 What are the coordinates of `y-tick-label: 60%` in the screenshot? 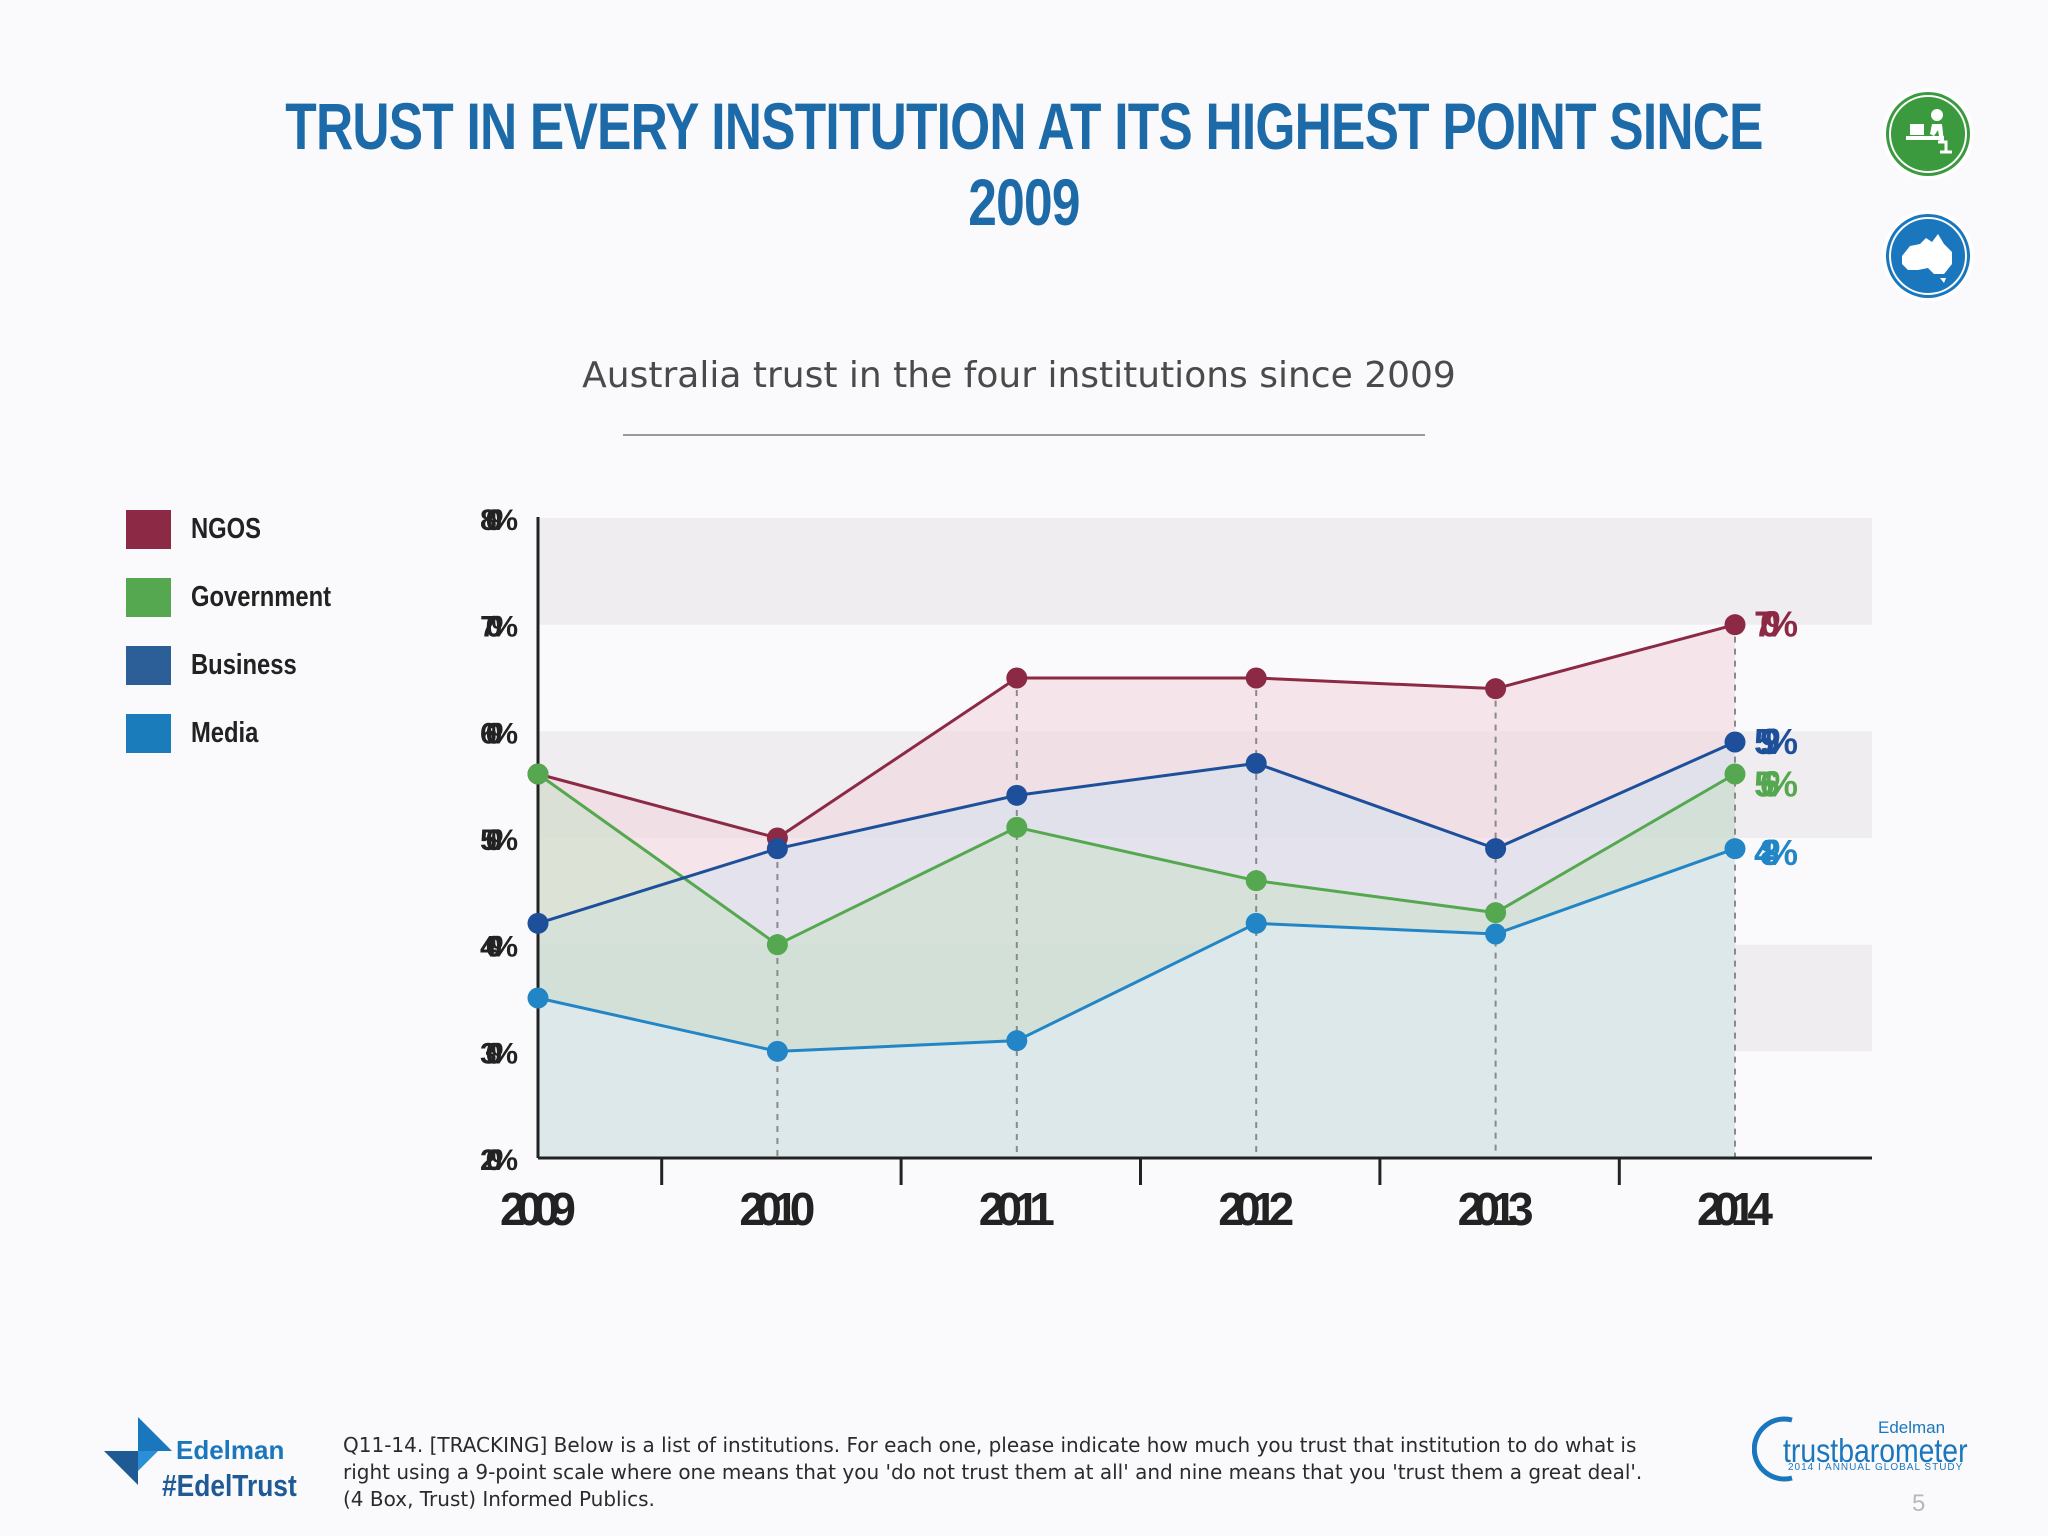 It's located at (499, 733).